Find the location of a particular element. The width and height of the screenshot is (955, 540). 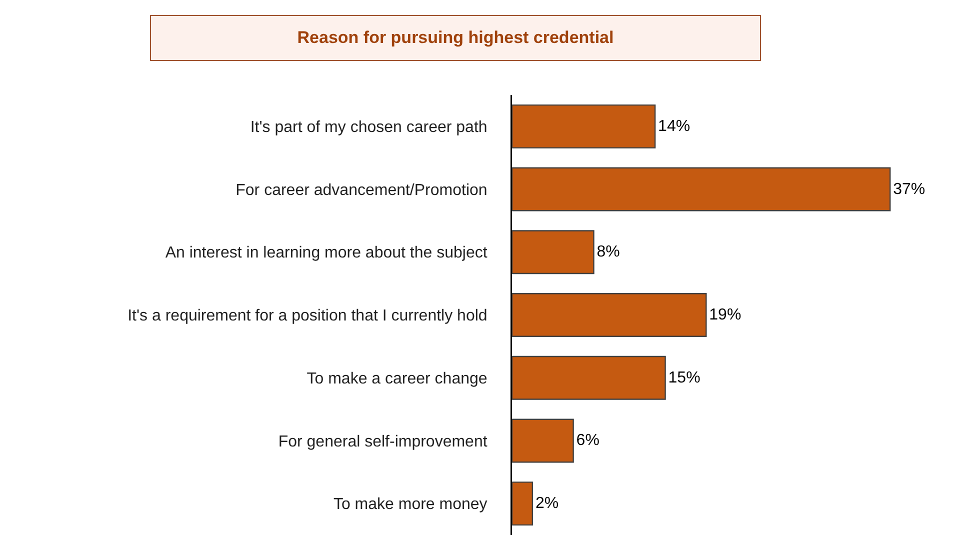

data-label: 37% is located at coordinates (909, 189).